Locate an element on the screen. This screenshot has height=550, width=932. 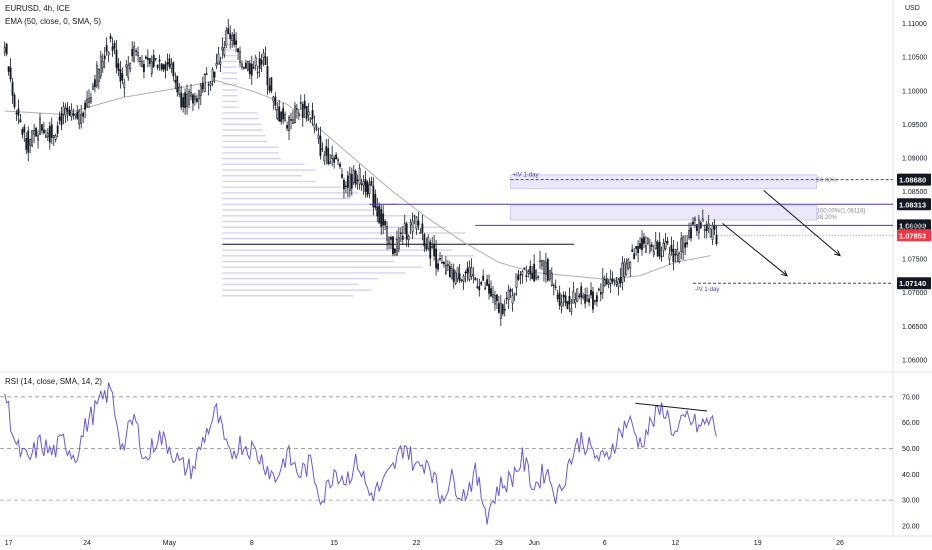
ema-indicator-label: EMA (50, close, 0, SMA, 5) is located at coordinates (53, 21).